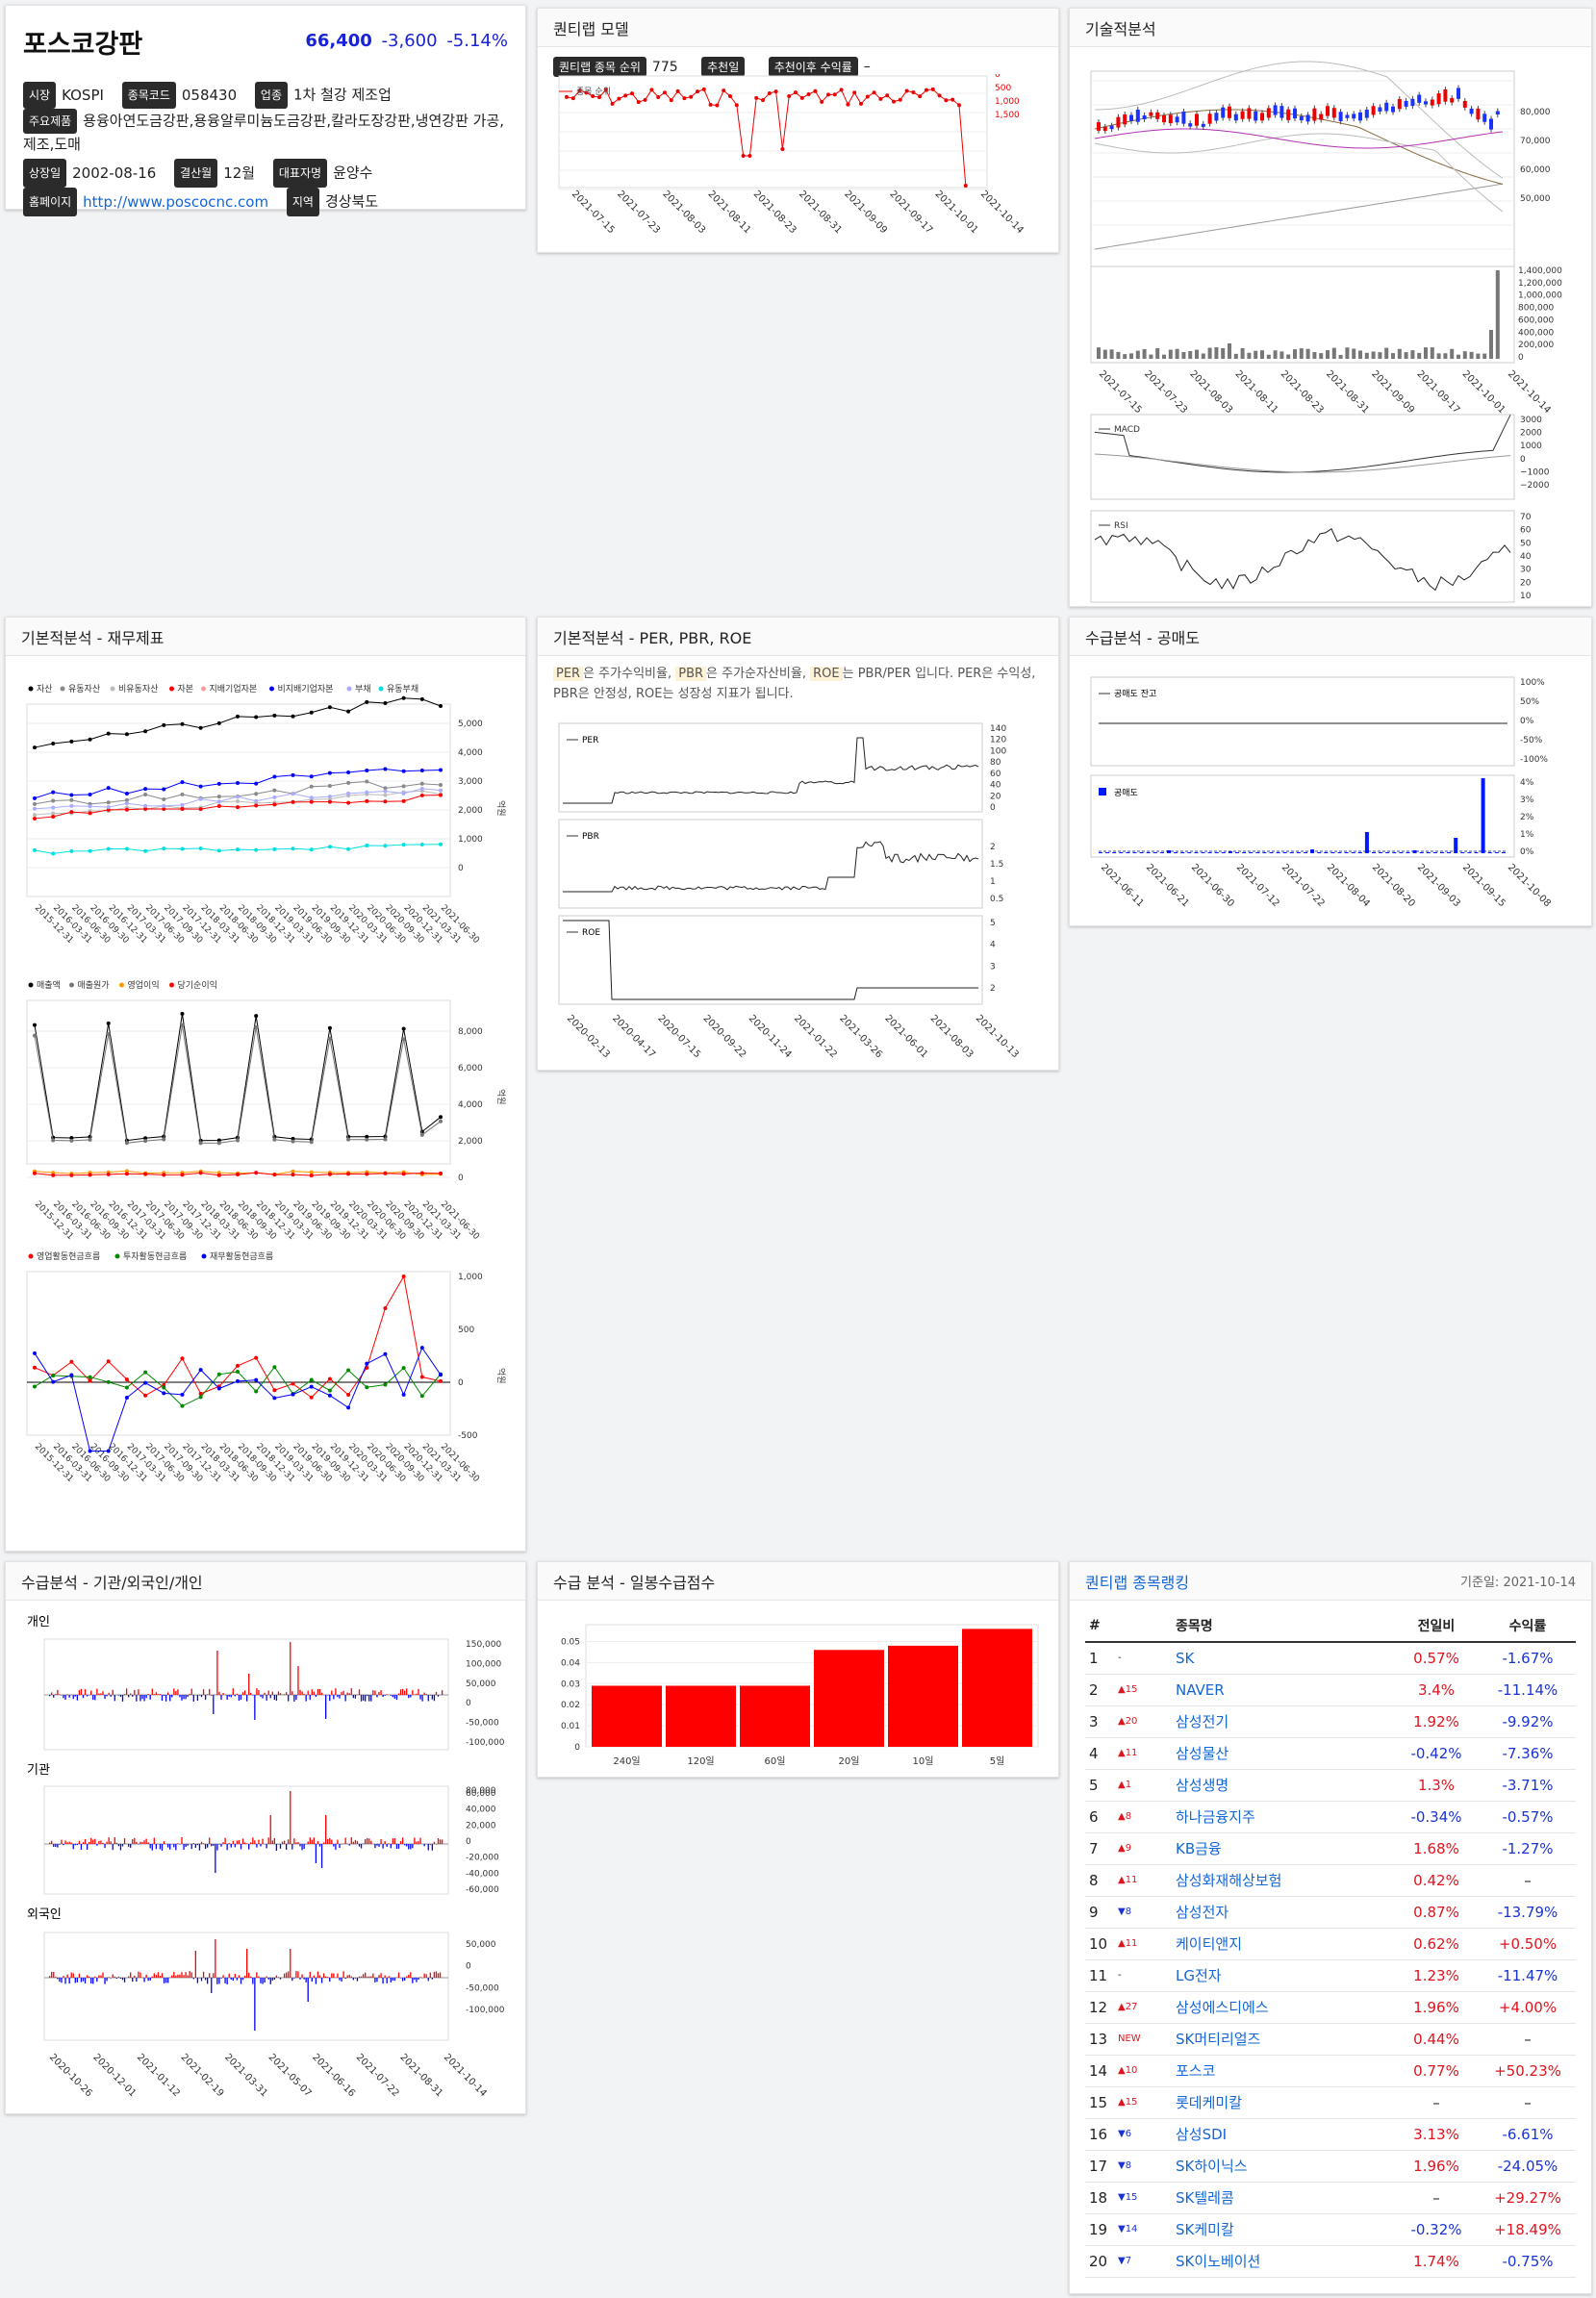 This screenshot has width=1596, height=2298. I want to click on stock-link: 삼성SDI, so click(1282, 2134).